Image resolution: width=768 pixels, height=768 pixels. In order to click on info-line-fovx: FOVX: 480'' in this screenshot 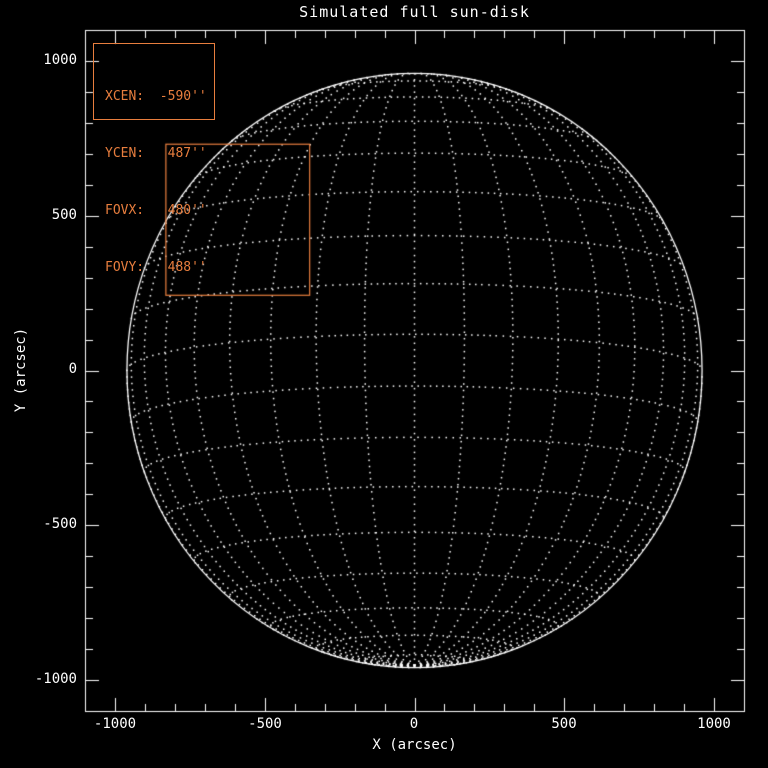, I will do `click(156, 210)`.